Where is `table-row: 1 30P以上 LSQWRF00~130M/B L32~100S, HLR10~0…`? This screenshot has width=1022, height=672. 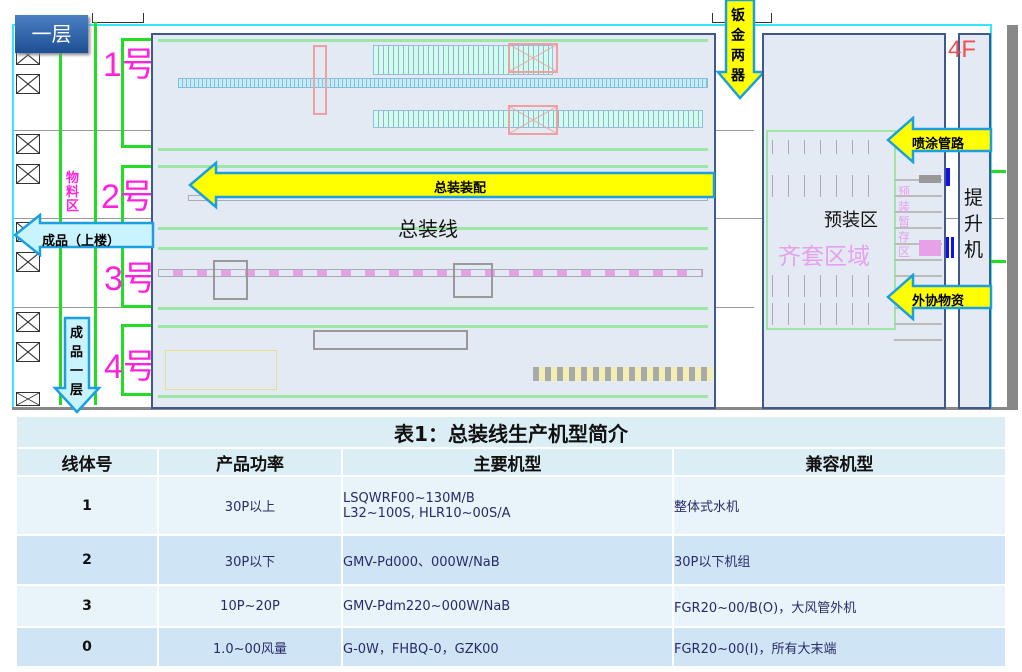
table-row: 1 30P以上 LSQWRF00~130M/B L32~100S, HLR10~0… is located at coordinates (511, 505).